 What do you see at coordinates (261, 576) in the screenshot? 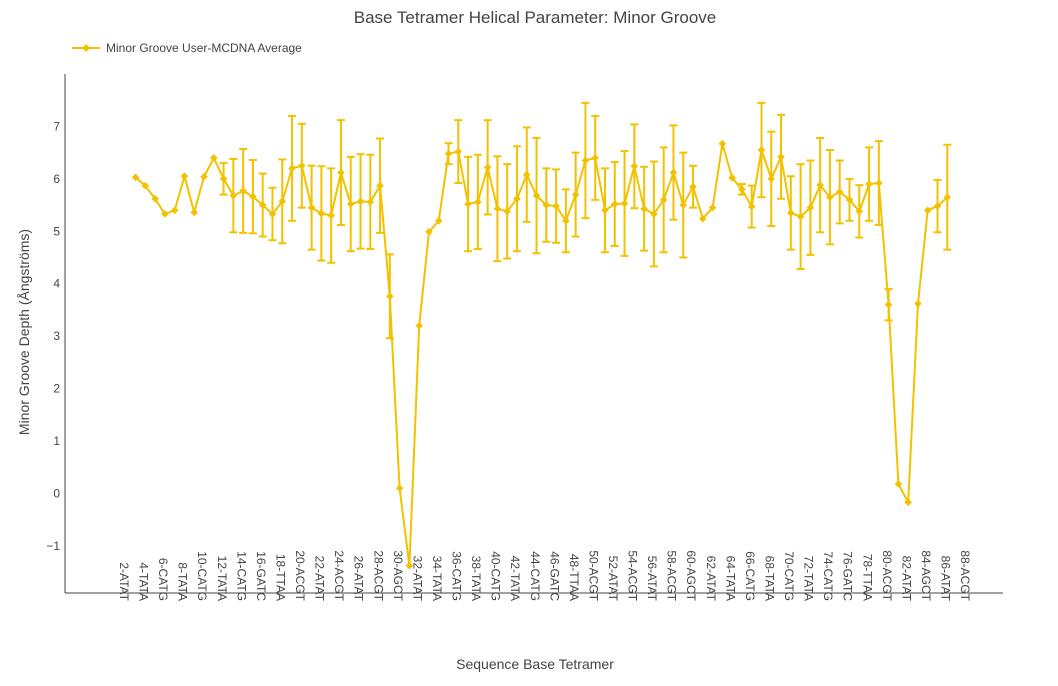
I see `x-tick-label: 16-GATC` at bounding box center [261, 576].